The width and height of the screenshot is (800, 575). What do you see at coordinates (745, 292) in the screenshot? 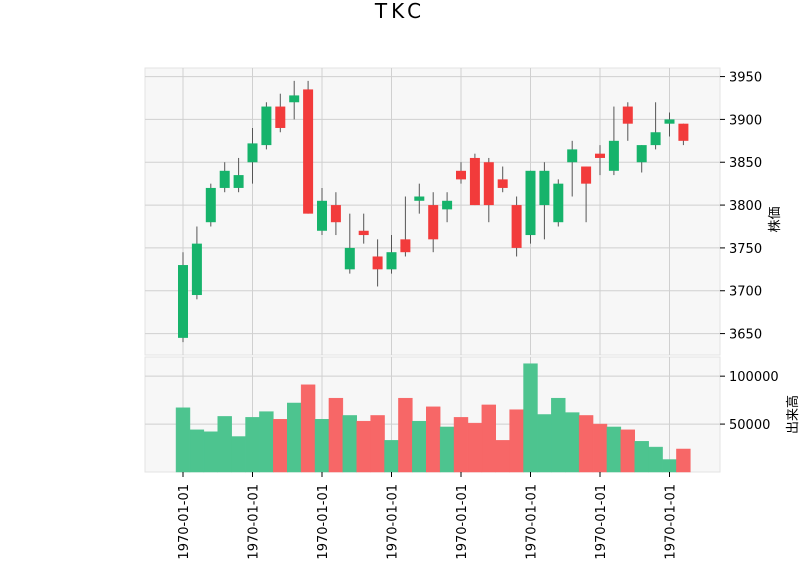
I see `price-tick-label: 3700` at bounding box center [745, 292].